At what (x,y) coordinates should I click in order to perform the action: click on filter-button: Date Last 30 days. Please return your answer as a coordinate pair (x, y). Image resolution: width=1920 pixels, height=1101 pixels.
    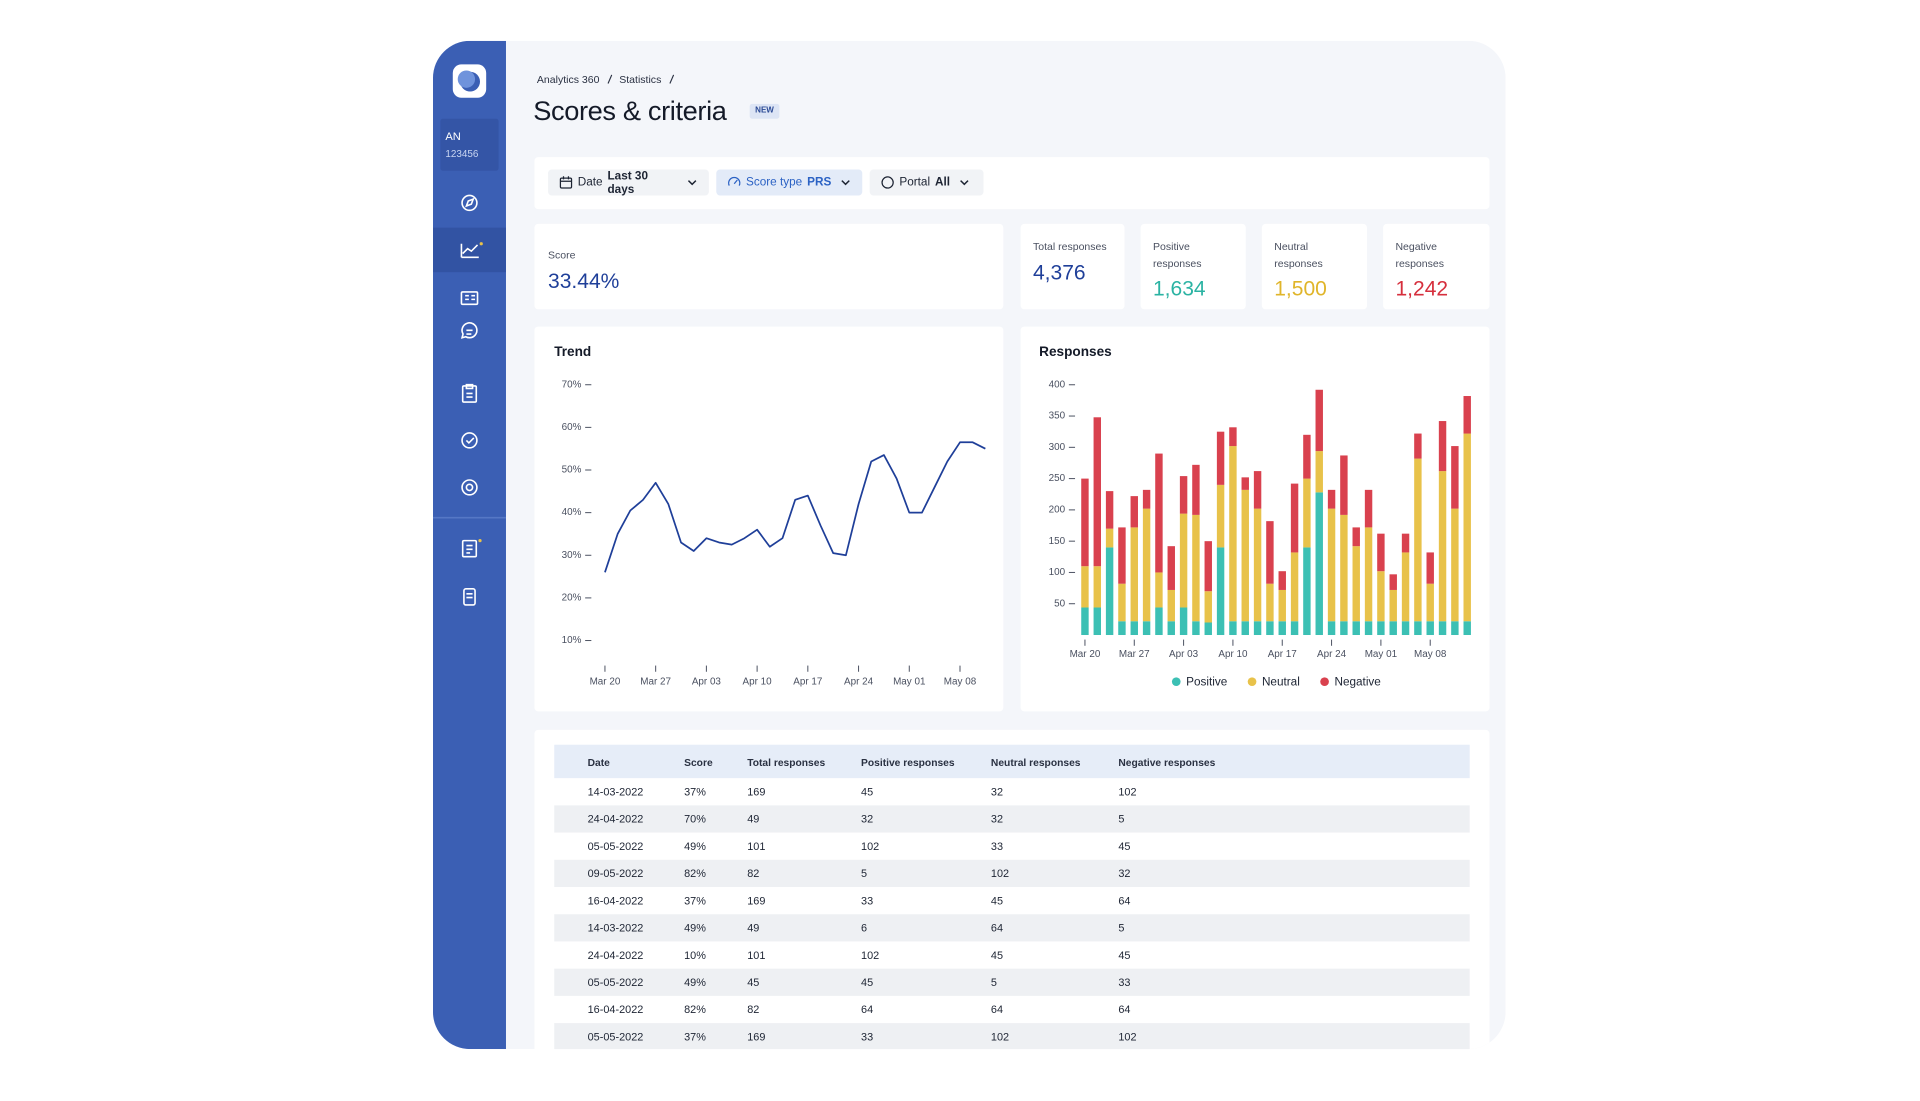
    Looking at the image, I should click on (628, 182).